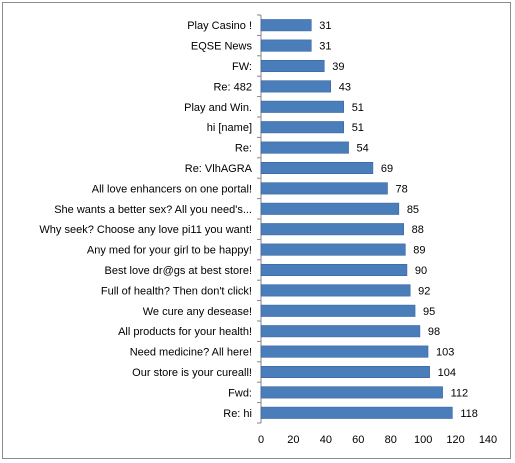  Describe the element at coordinates (145, 230) in the screenshot. I see `category-label: Why seek? Choose any love pi11 you want!` at that location.